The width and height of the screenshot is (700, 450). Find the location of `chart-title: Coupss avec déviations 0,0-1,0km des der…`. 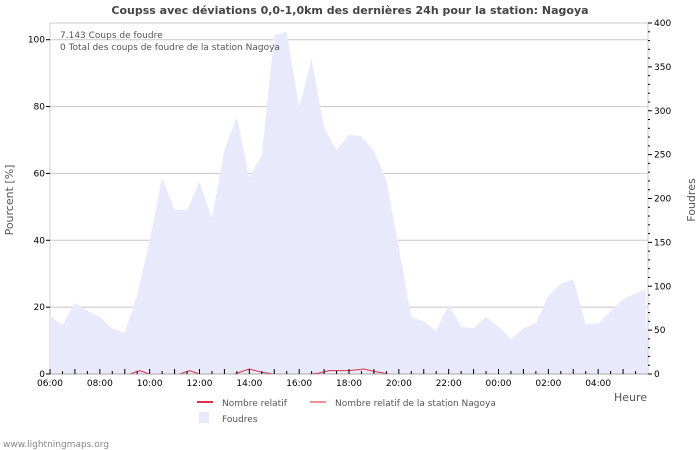

chart-title: Coupss avec déviations 0,0-1,0km des der… is located at coordinates (349, 10).